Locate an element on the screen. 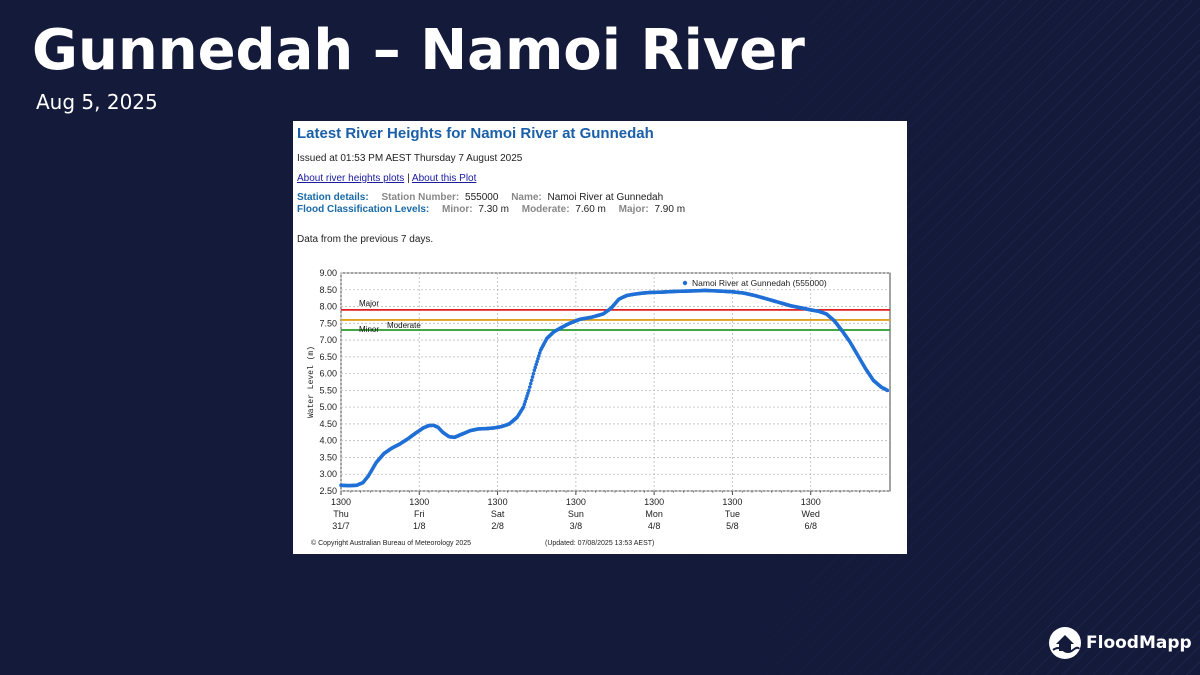 This screenshot has width=1200, height=675. y-tick-label: 5.50 is located at coordinates (328, 390).